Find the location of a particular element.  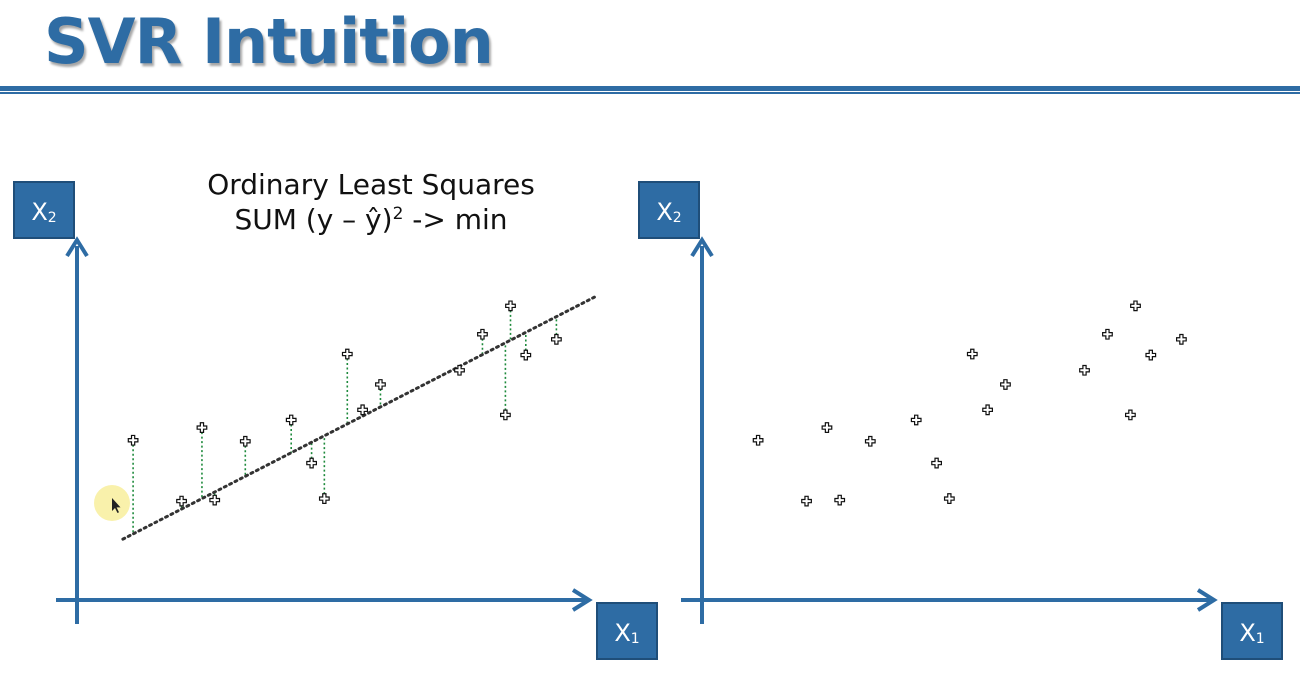

formula-suffix: -> min is located at coordinates (455, 219).